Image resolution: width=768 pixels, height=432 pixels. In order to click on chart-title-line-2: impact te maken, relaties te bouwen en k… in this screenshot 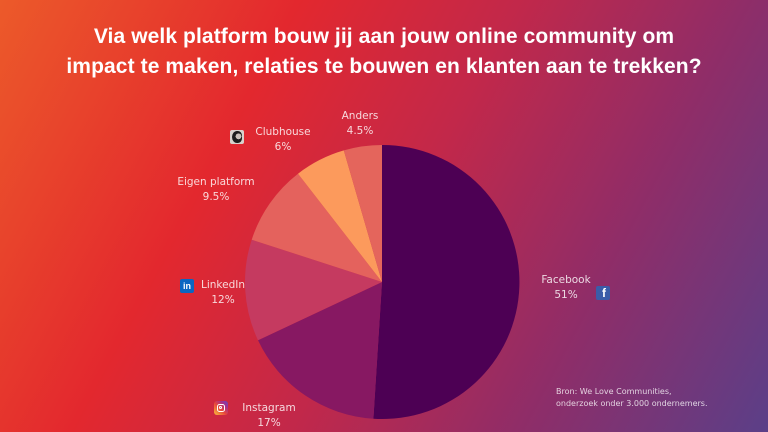, I will do `click(384, 66)`.